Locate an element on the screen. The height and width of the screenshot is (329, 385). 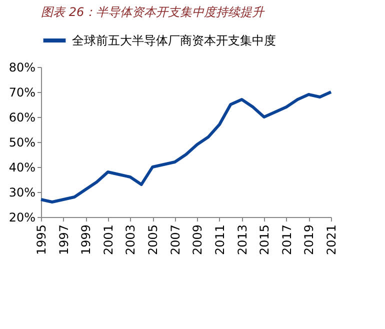
x-tick-label: 2007 is located at coordinates (175, 240).